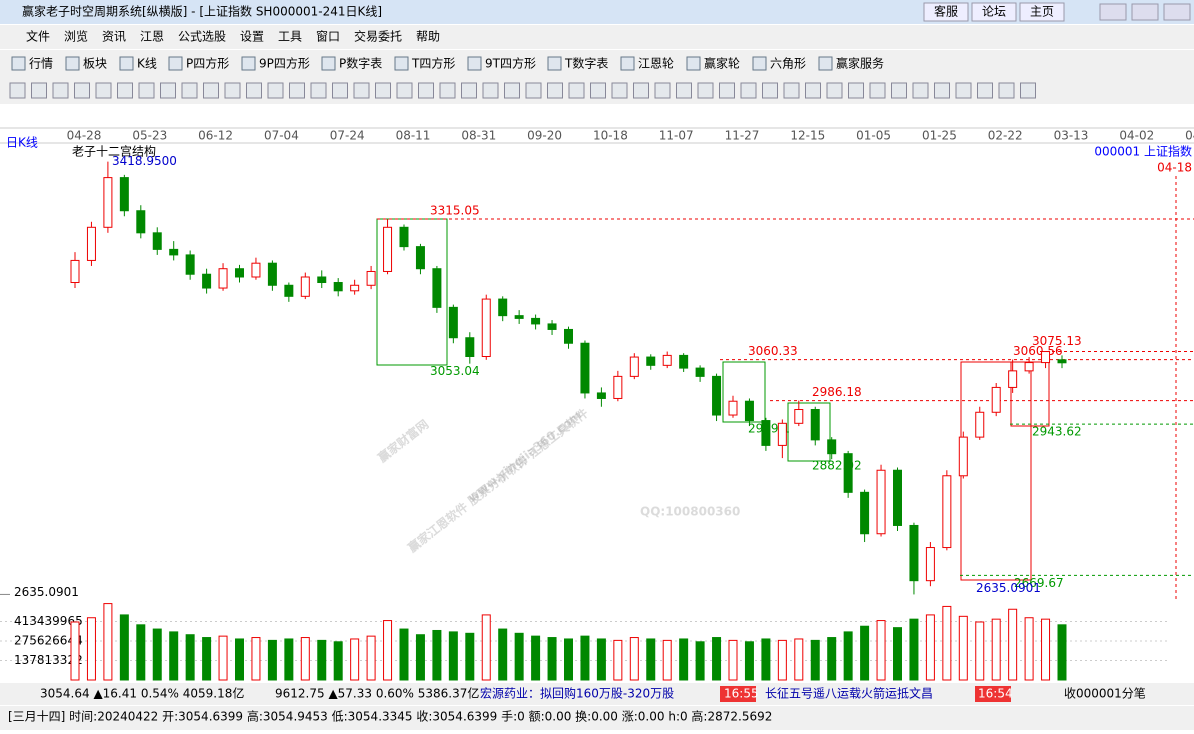 The image size is (1194, 734). I want to click on menu-item: 设置, so click(252, 37).